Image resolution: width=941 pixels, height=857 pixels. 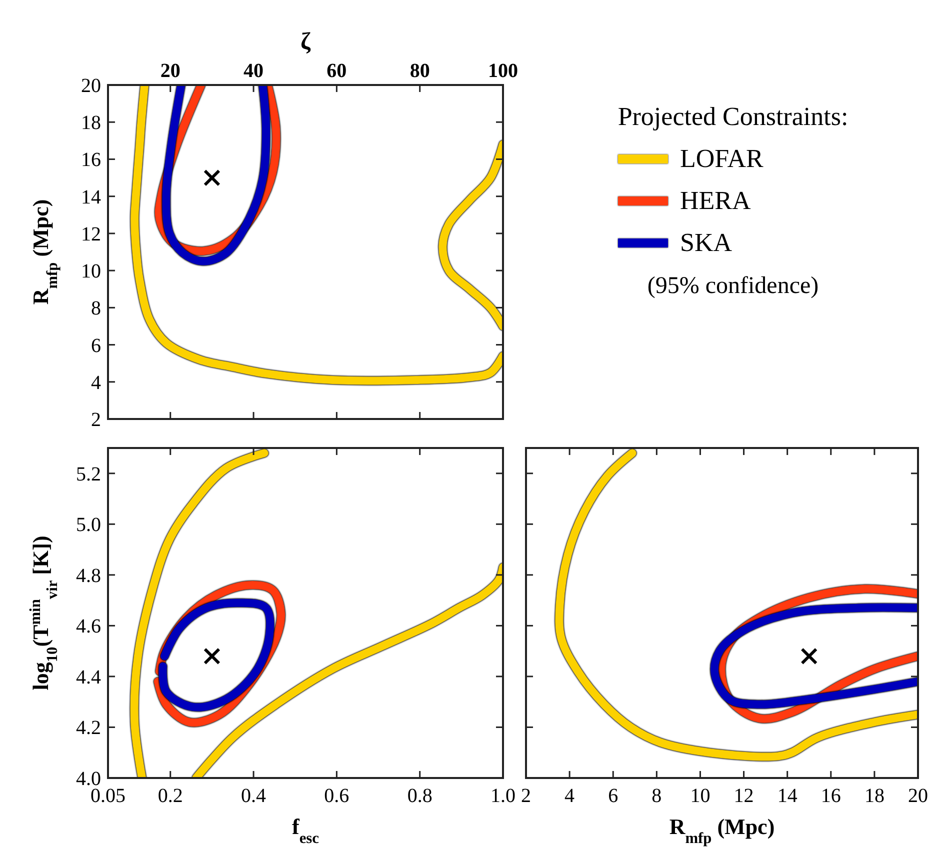 What do you see at coordinates (91, 234) in the screenshot?
I see `y-tick-label: 12` at bounding box center [91, 234].